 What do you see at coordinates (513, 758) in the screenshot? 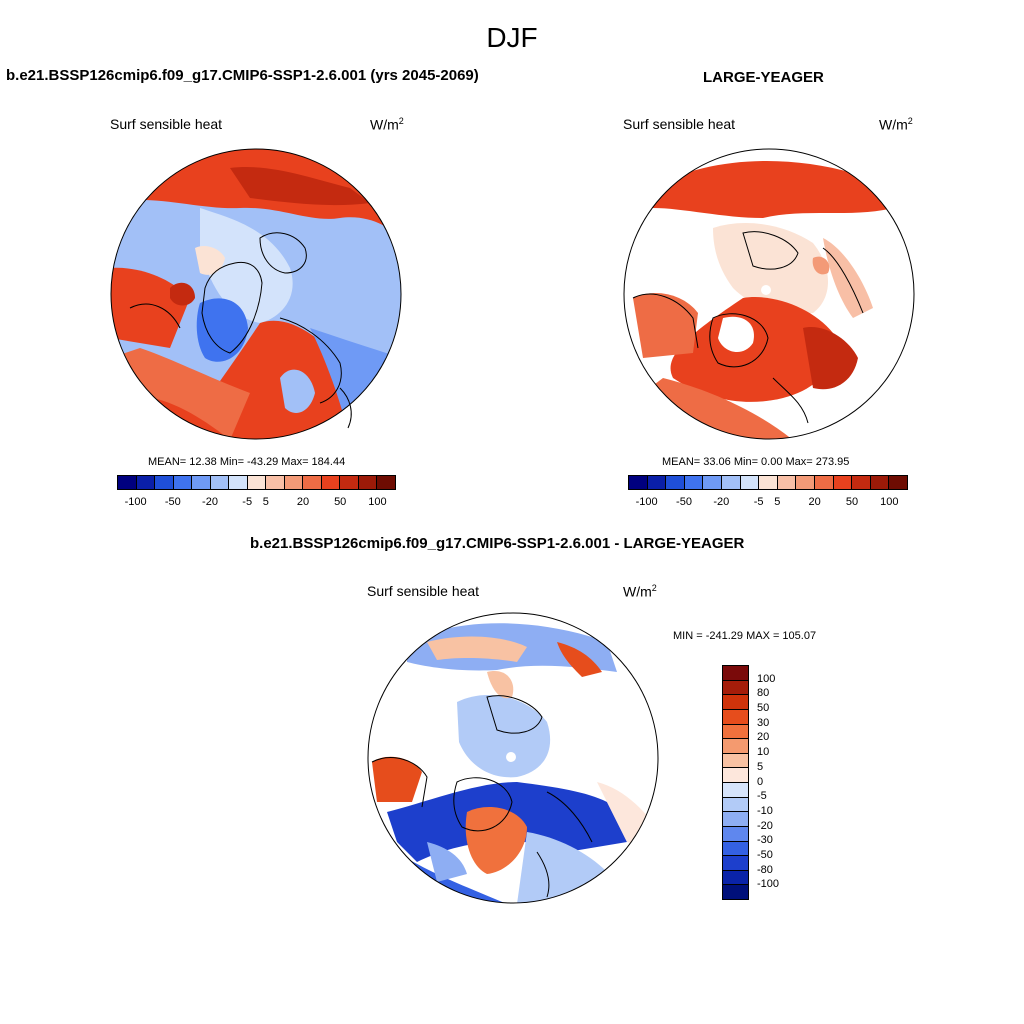
I see `diff-polar-map` at bounding box center [513, 758].